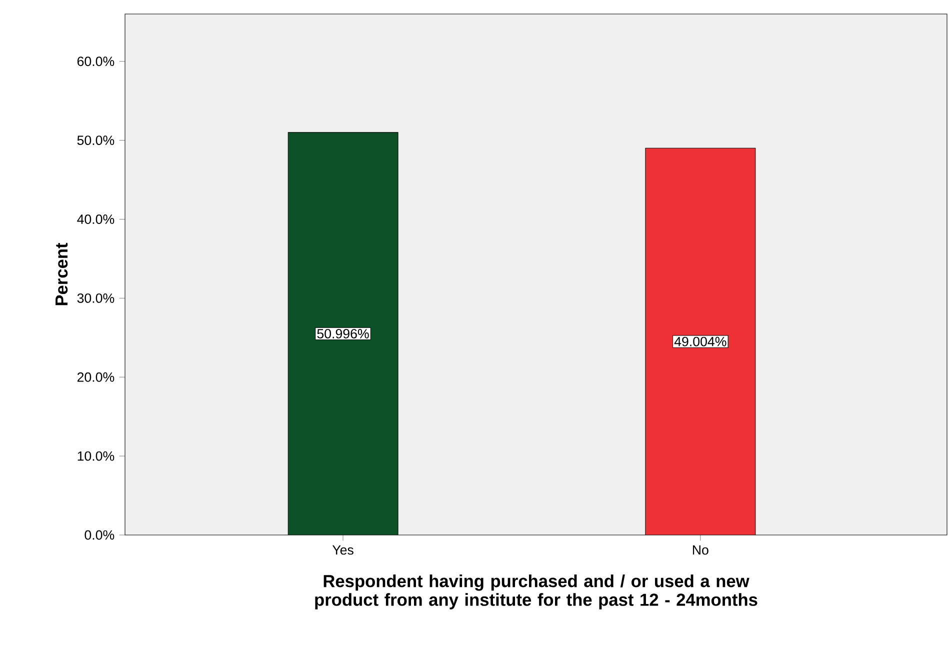  I want to click on data-label: 49.004%, so click(700, 341).